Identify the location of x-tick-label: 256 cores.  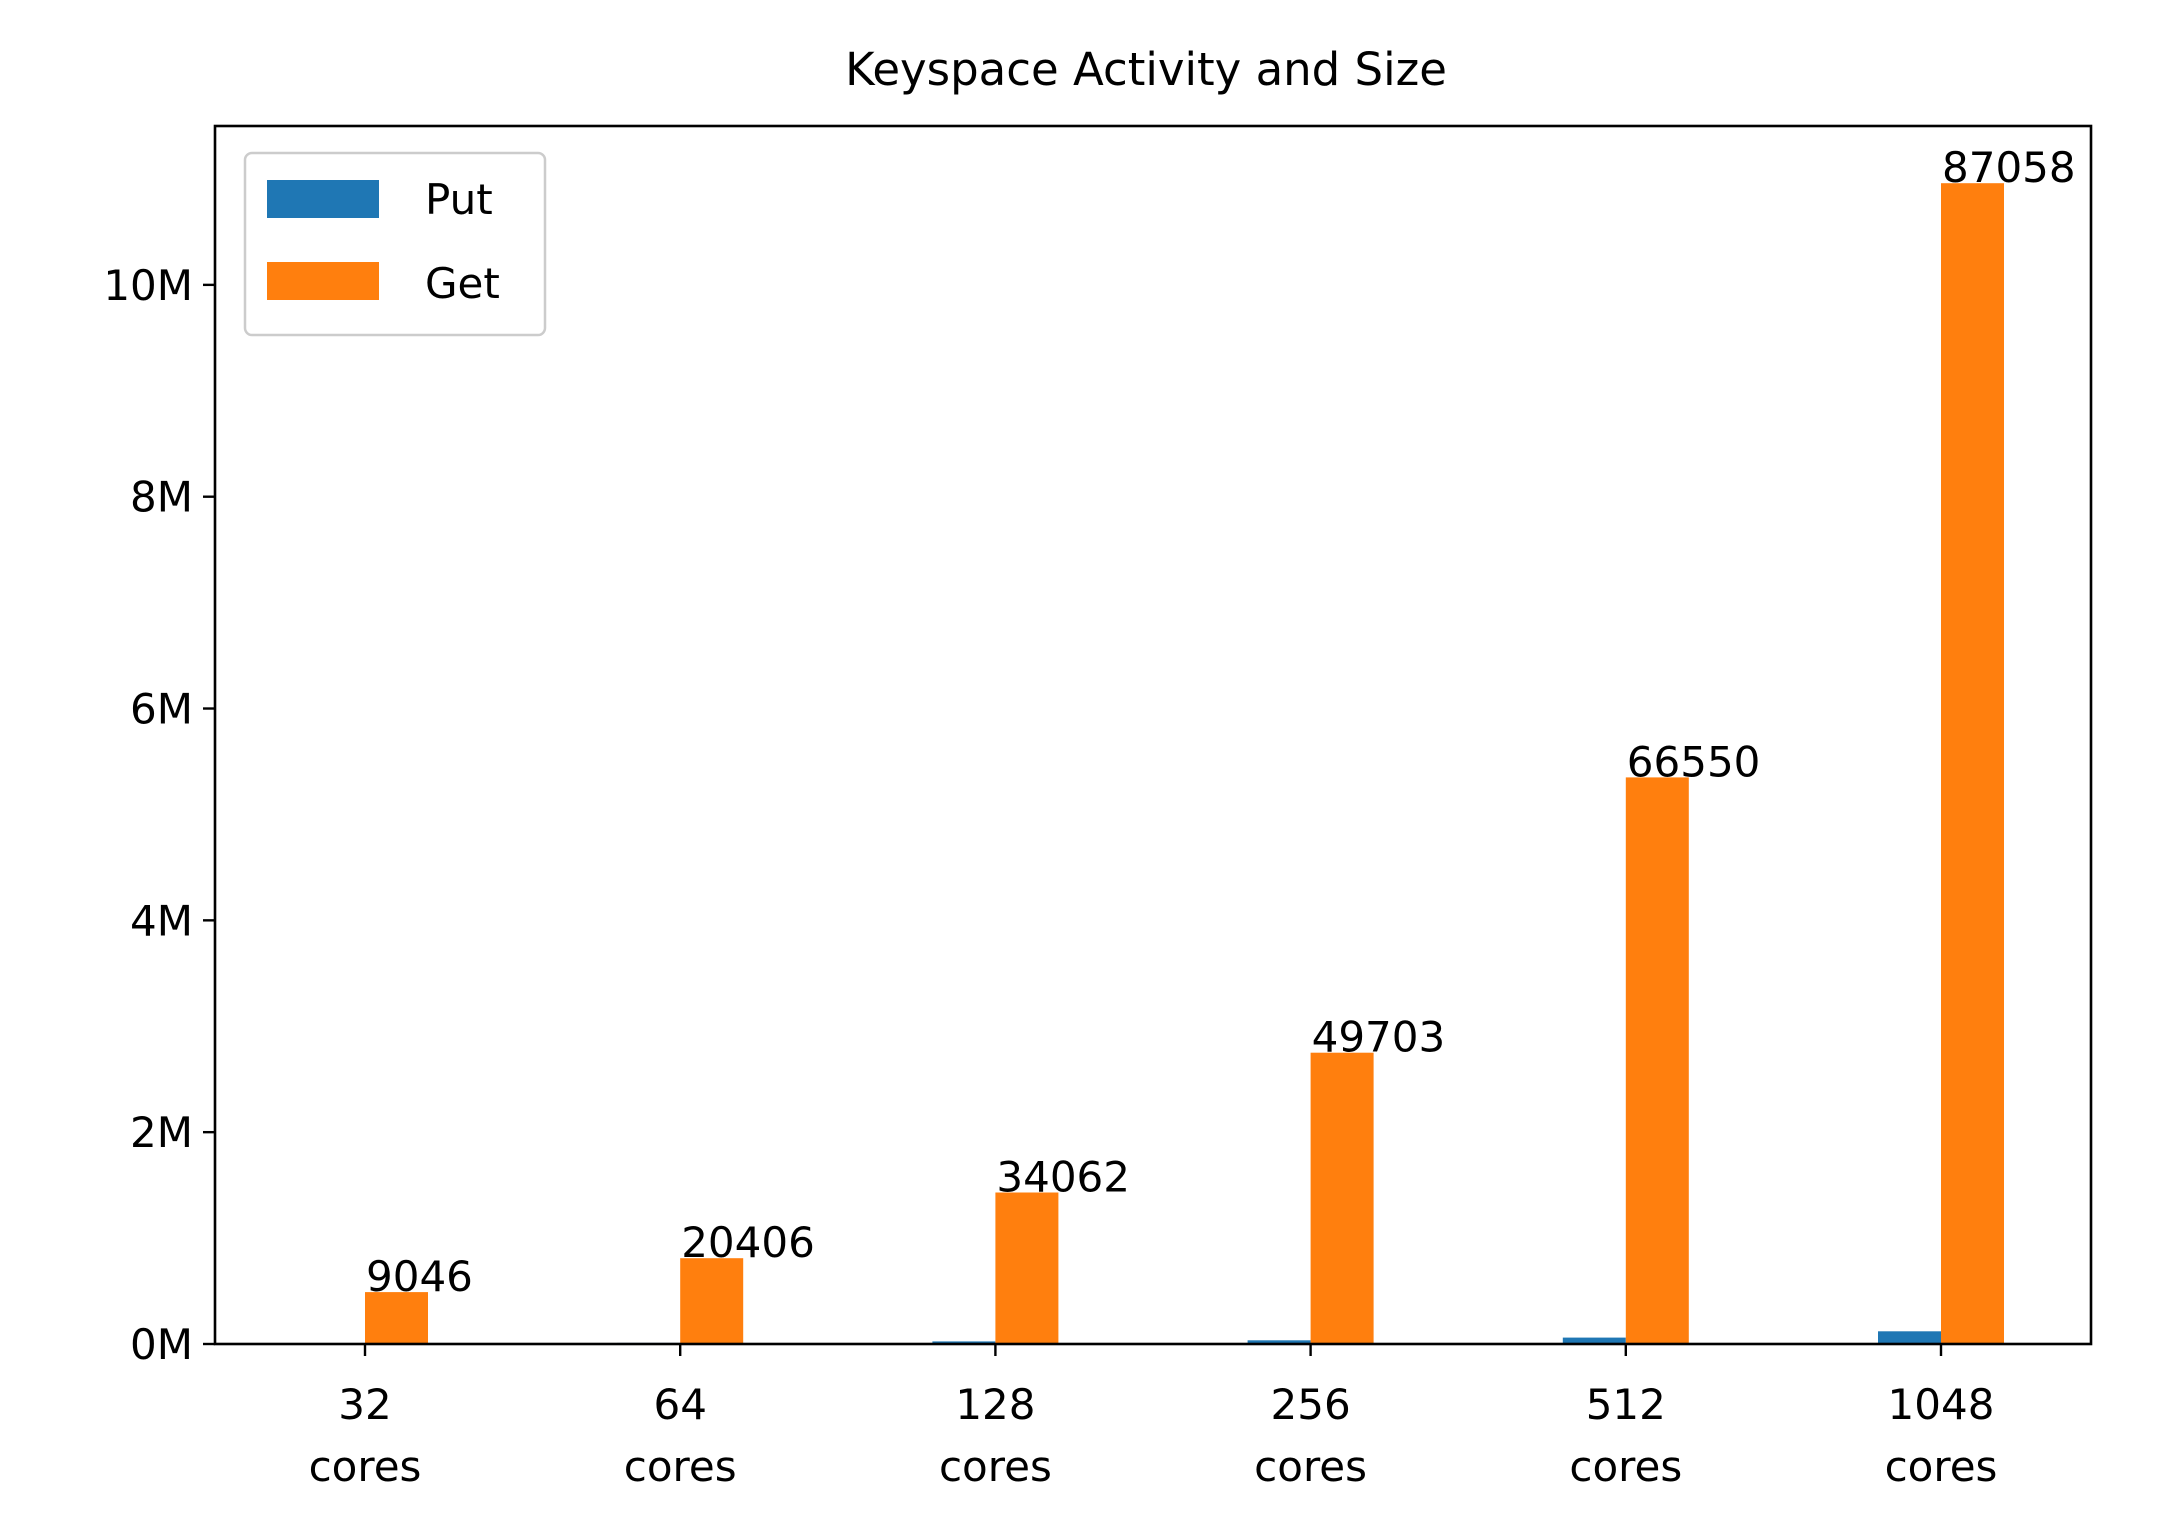
(1310, 1435).